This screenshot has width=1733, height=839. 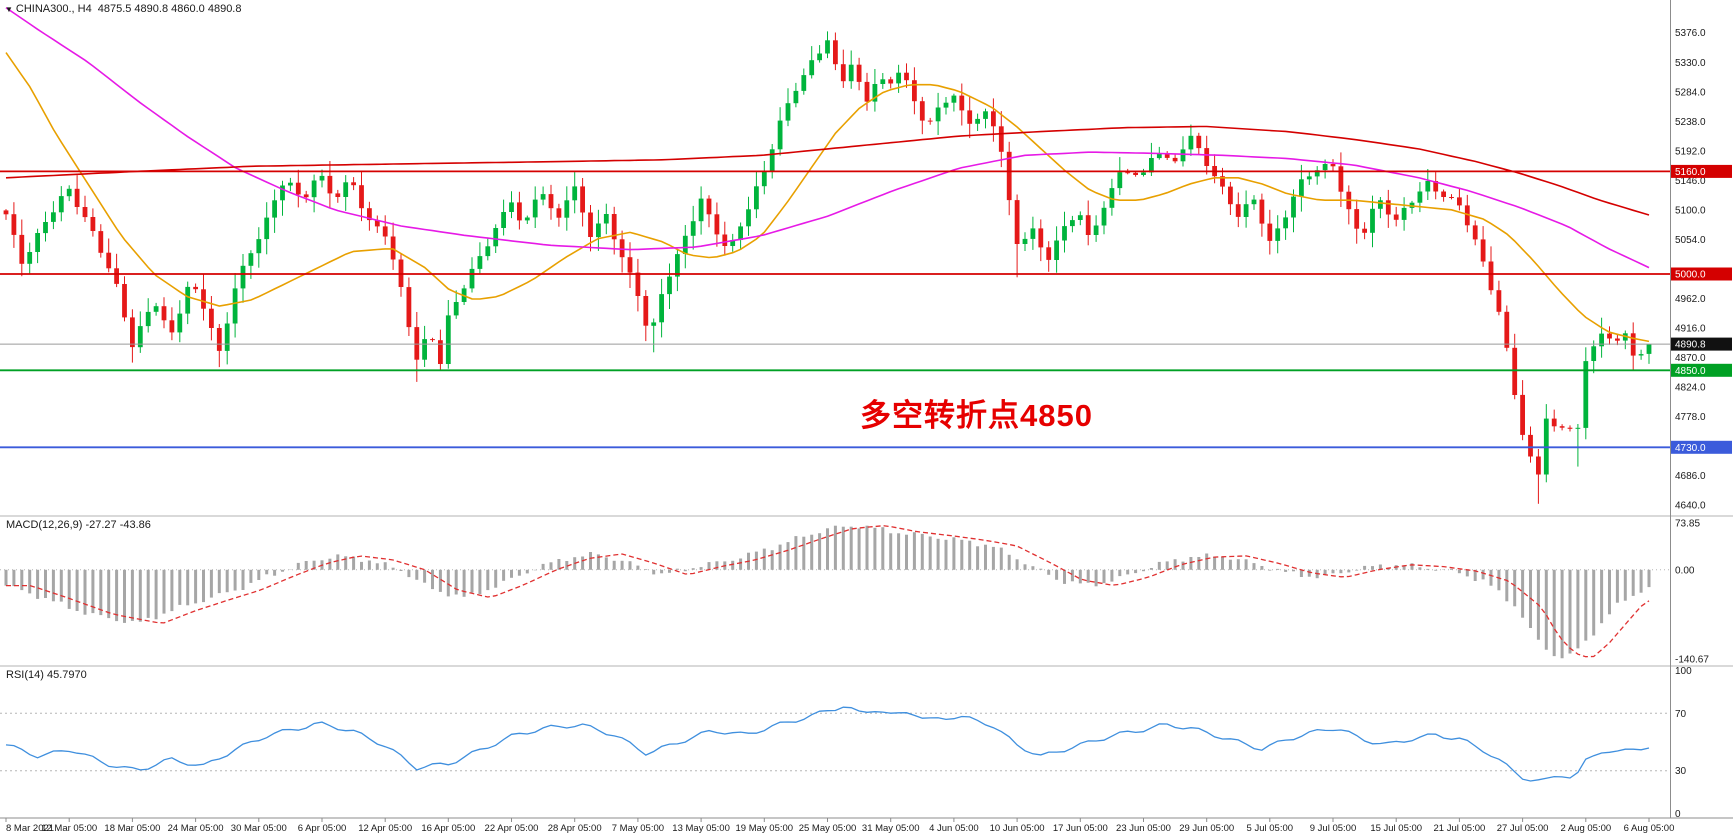 I want to click on time-label: 29 Jun 05:00, so click(x=1206, y=828).